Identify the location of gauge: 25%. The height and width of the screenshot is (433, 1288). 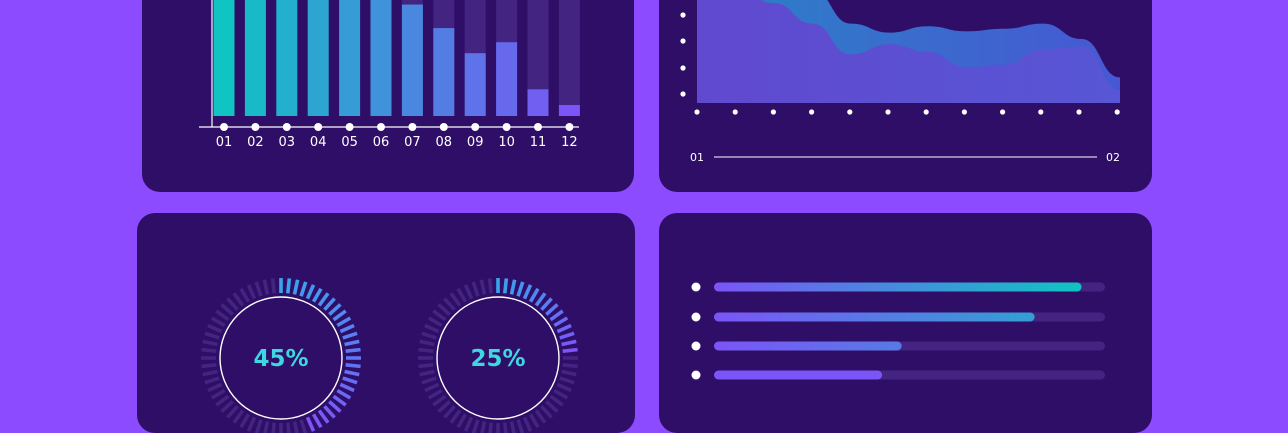
(498, 355).